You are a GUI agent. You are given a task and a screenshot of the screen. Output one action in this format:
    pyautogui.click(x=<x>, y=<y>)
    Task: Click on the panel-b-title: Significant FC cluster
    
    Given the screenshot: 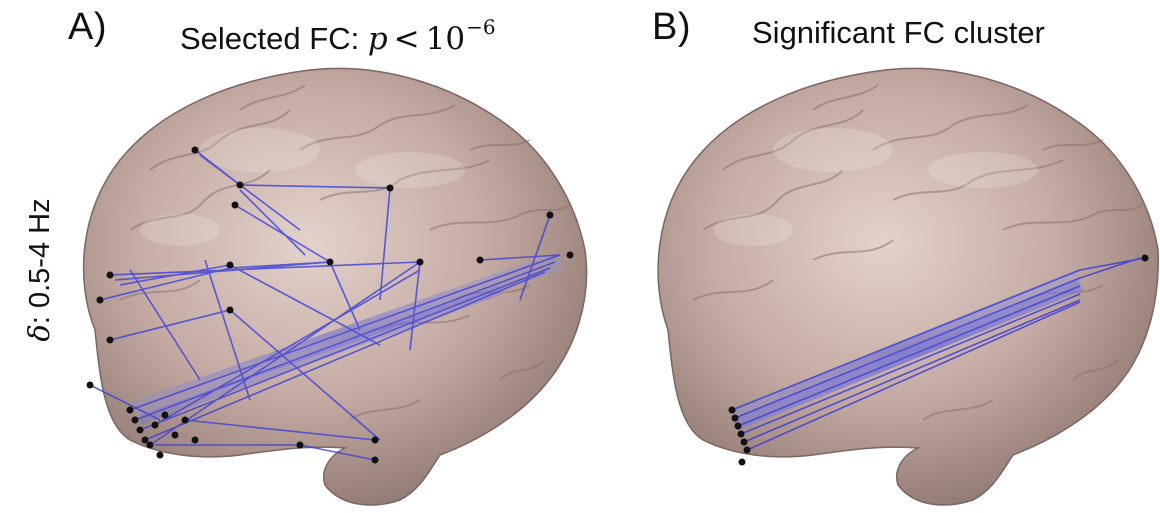 What is the action you would take?
    pyautogui.click(x=898, y=32)
    